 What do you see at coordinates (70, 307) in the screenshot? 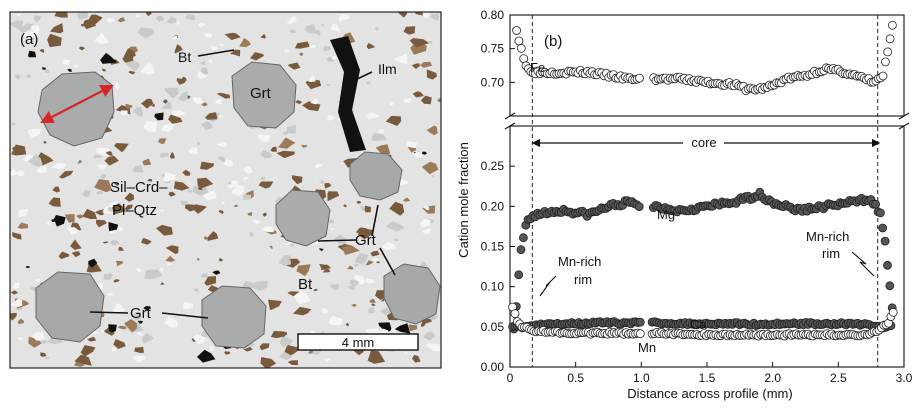
I see `garnet-grain-bottom-left` at bounding box center [70, 307].